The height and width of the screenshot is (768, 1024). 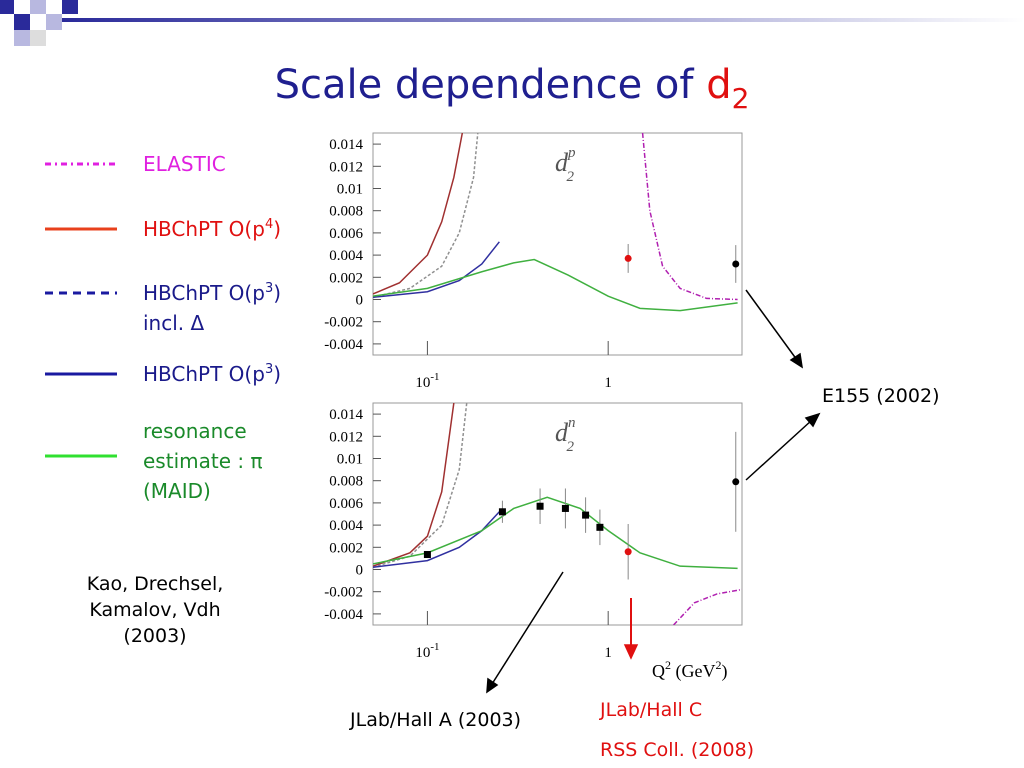 I want to click on annotation: Kamalov, Vdh, so click(x=154, y=610).